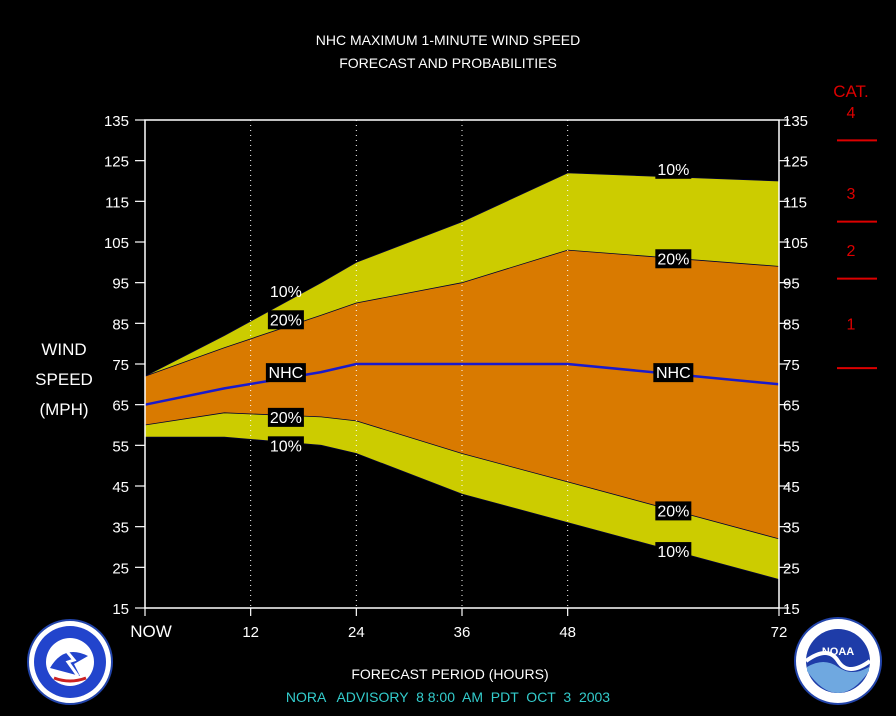 This screenshot has height=716, width=896. Describe the element at coordinates (116, 162) in the screenshot. I see `y-tick-label-left: 125` at that location.